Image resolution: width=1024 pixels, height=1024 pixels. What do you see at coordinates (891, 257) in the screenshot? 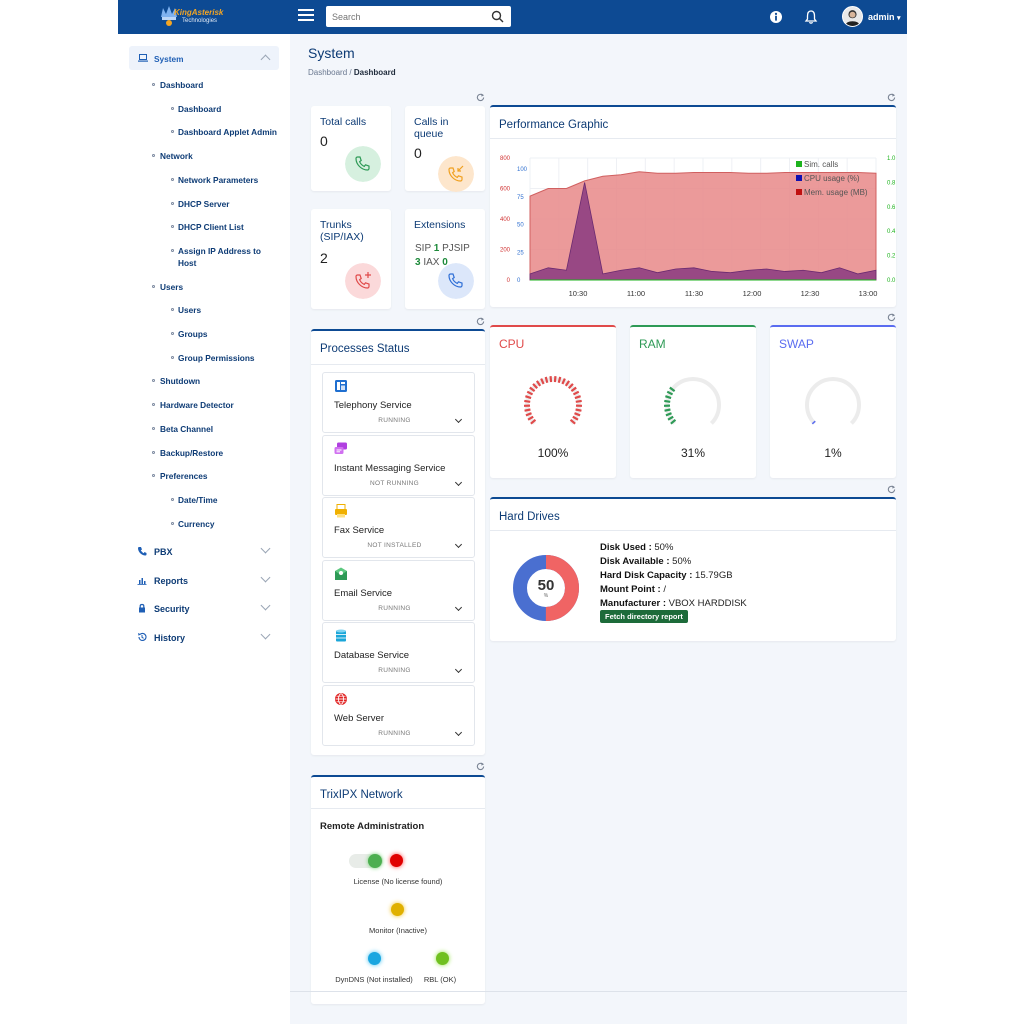
I see `y-tick-label-calls: 0.2` at bounding box center [891, 257].